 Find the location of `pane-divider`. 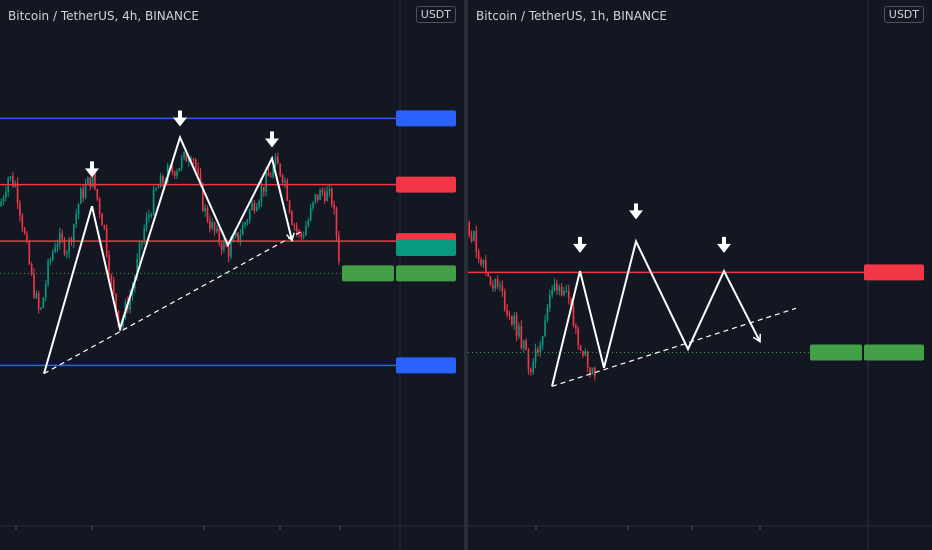

pane-divider is located at coordinates (466, 275).